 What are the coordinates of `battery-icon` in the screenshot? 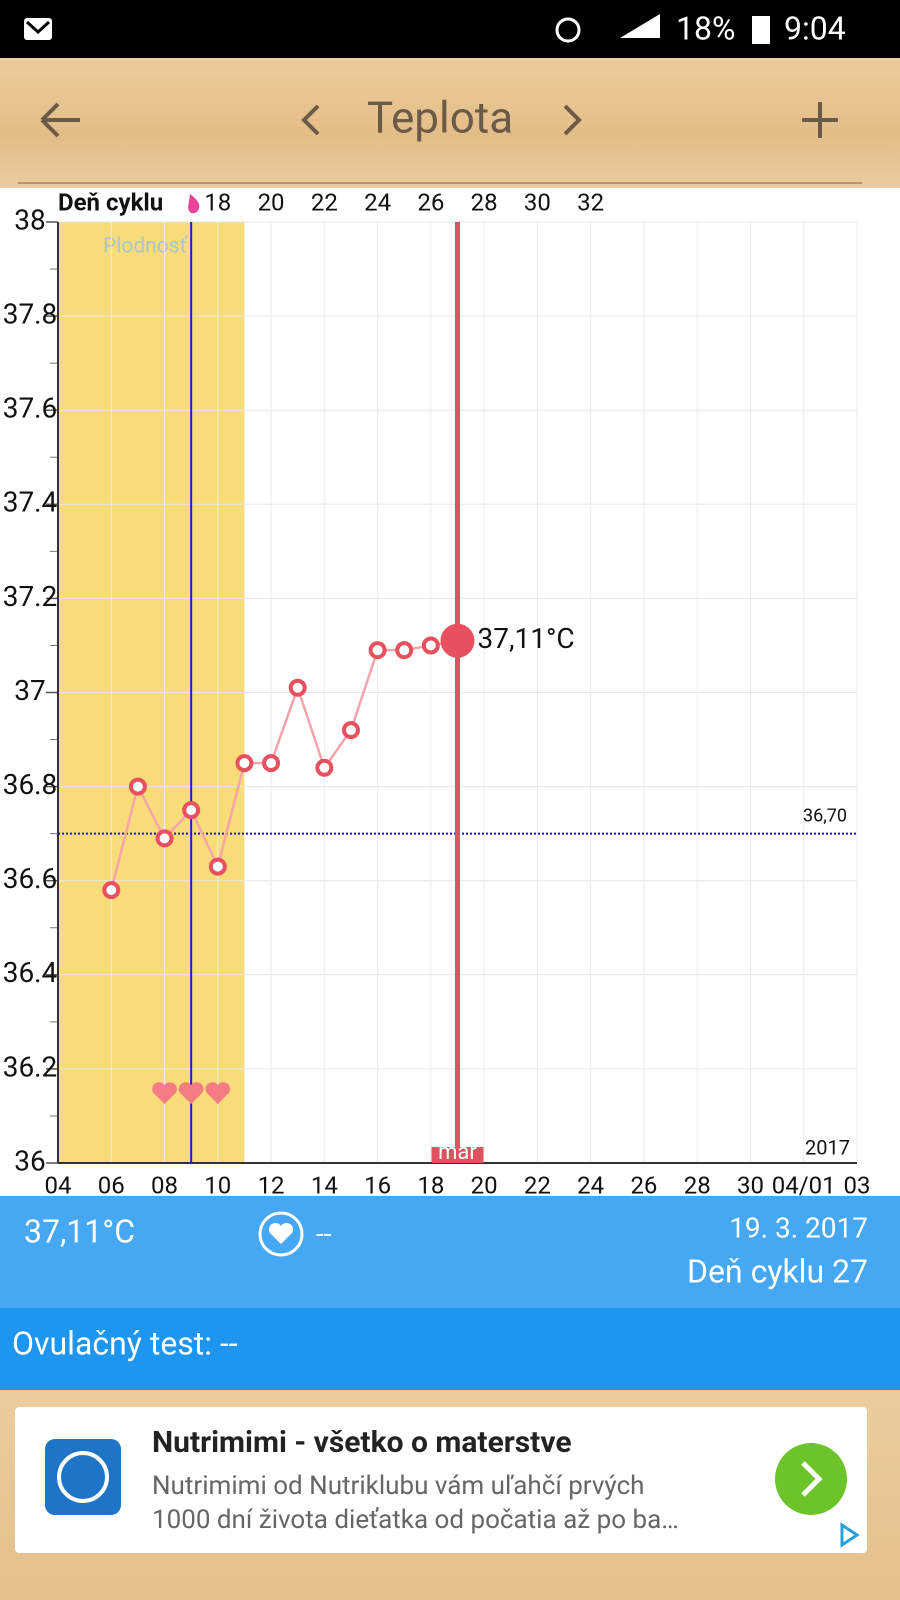 It's located at (761, 30).